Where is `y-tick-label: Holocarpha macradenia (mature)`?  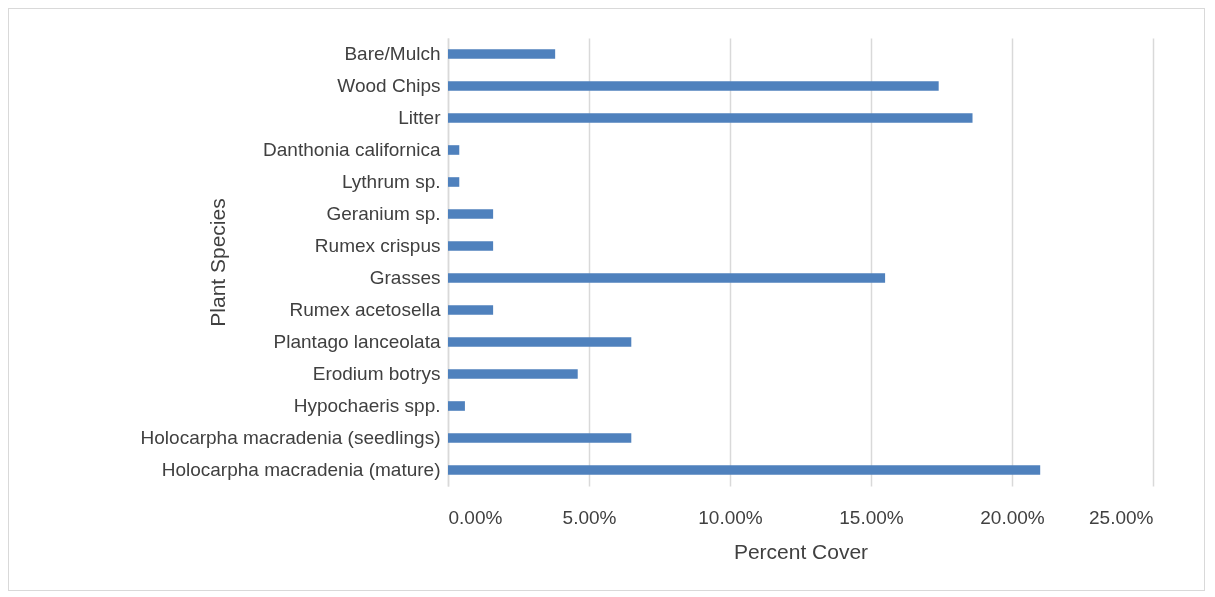 y-tick-label: Holocarpha macradenia (mature) is located at coordinates (301, 469).